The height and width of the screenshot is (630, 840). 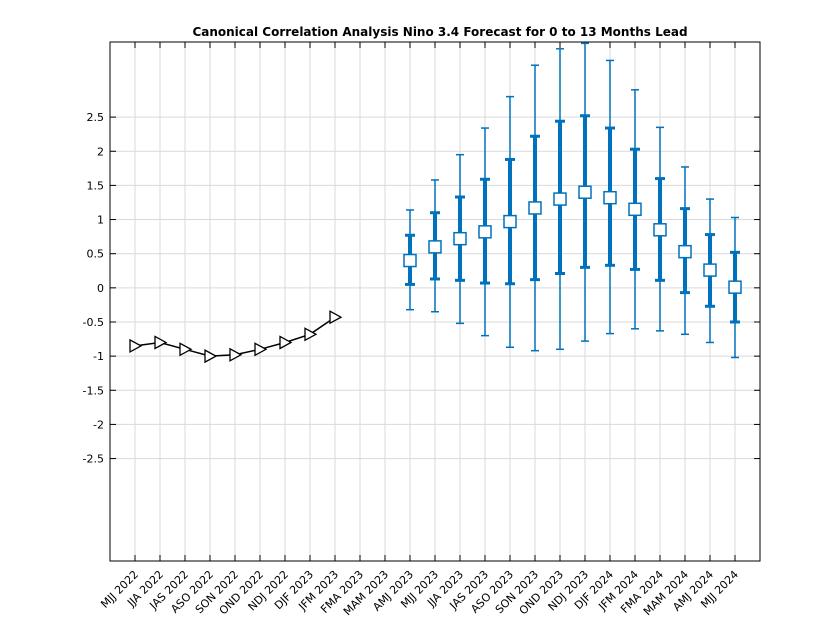 What do you see at coordinates (96, 185) in the screenshot?
I see `y-tick-label: 1.5` at bounding box center [96, 185].